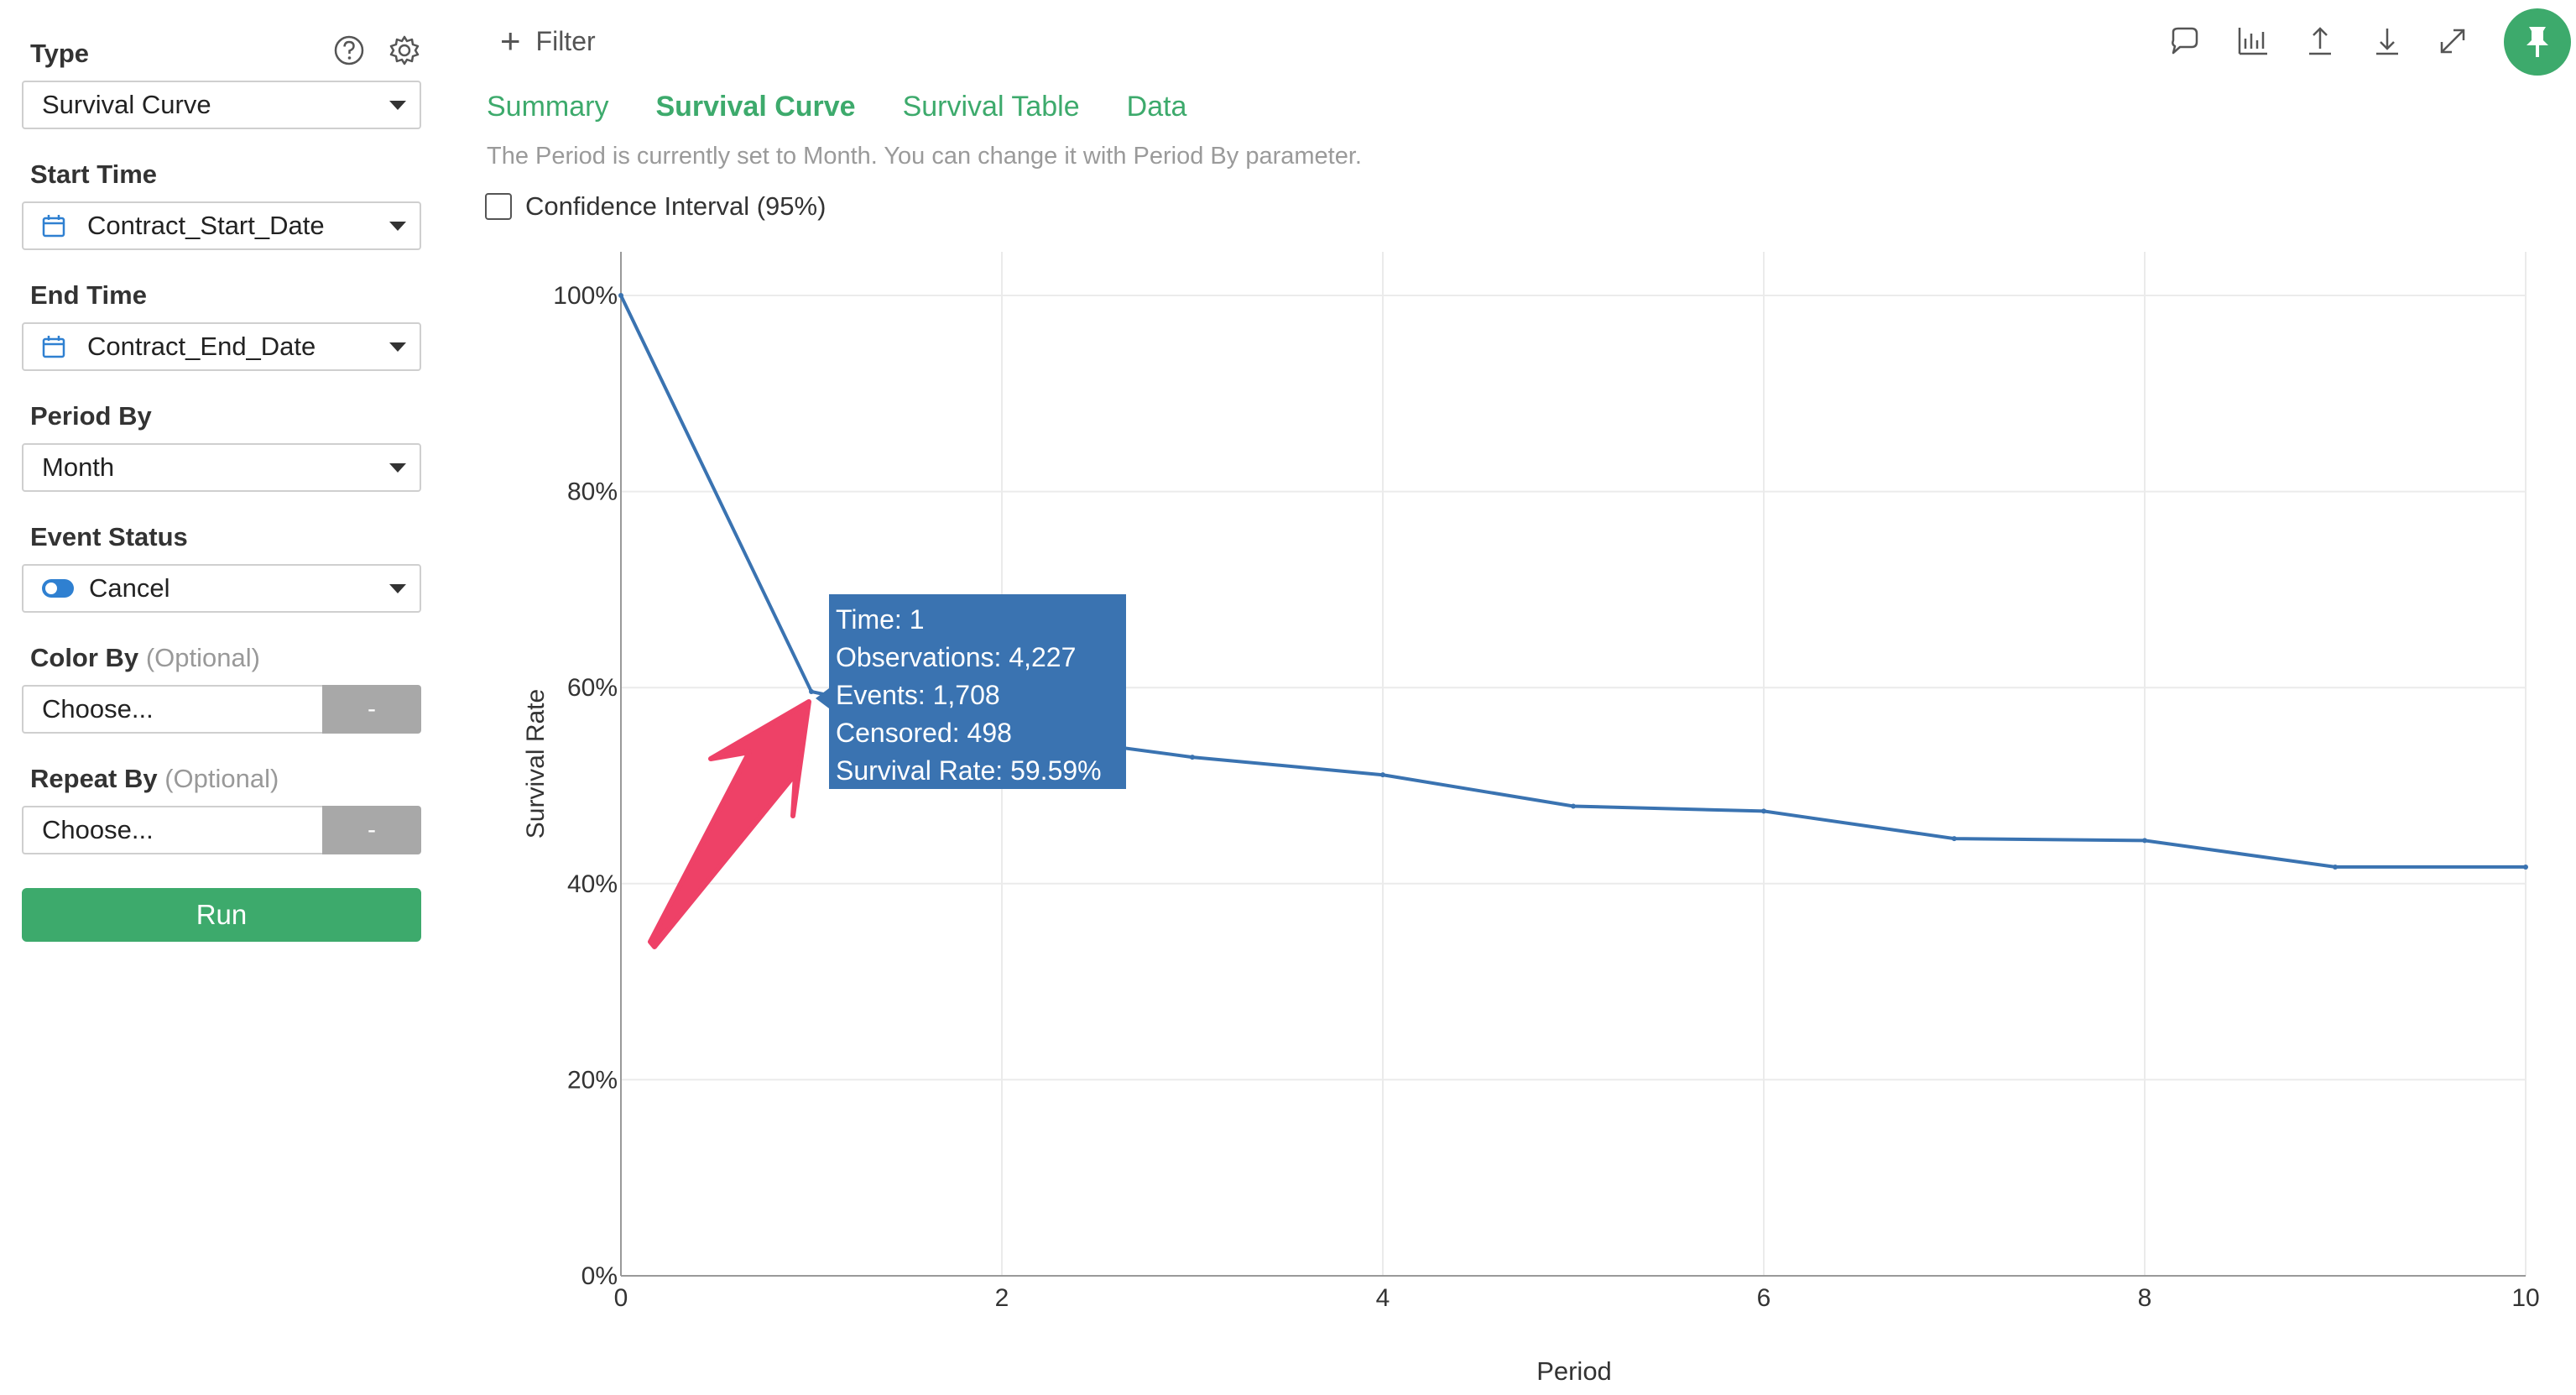  I want to click on tab-summary: Summary, so click(548, 107).